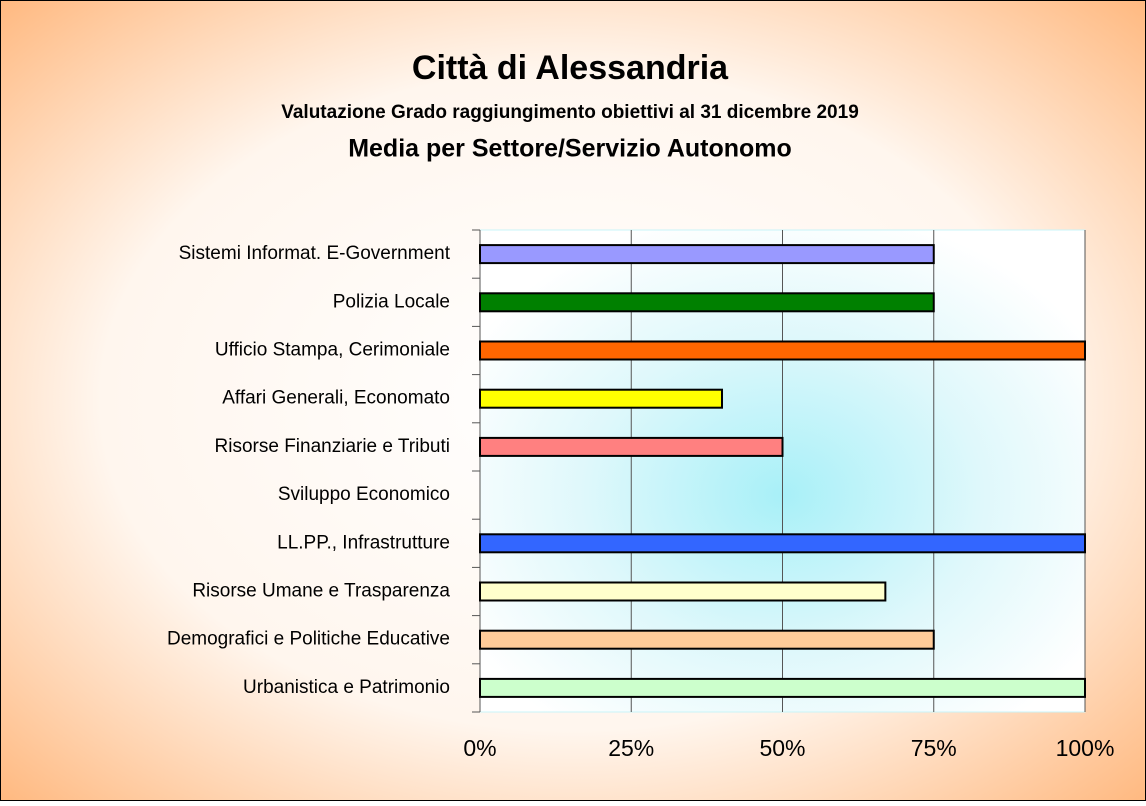 The width and height of the screenshot is (1146, 806). What do you see at coordinates (315, 253) in the screenshot?
I see `y-tick-label: Sistemi Informat. E-Government` at bounding box center [315, 253].